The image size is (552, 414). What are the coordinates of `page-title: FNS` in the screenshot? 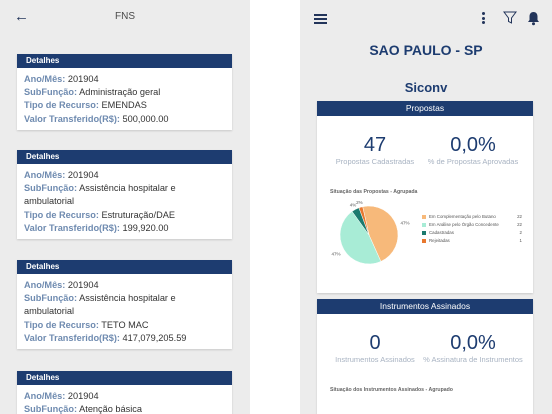 It's located at (125, 16).